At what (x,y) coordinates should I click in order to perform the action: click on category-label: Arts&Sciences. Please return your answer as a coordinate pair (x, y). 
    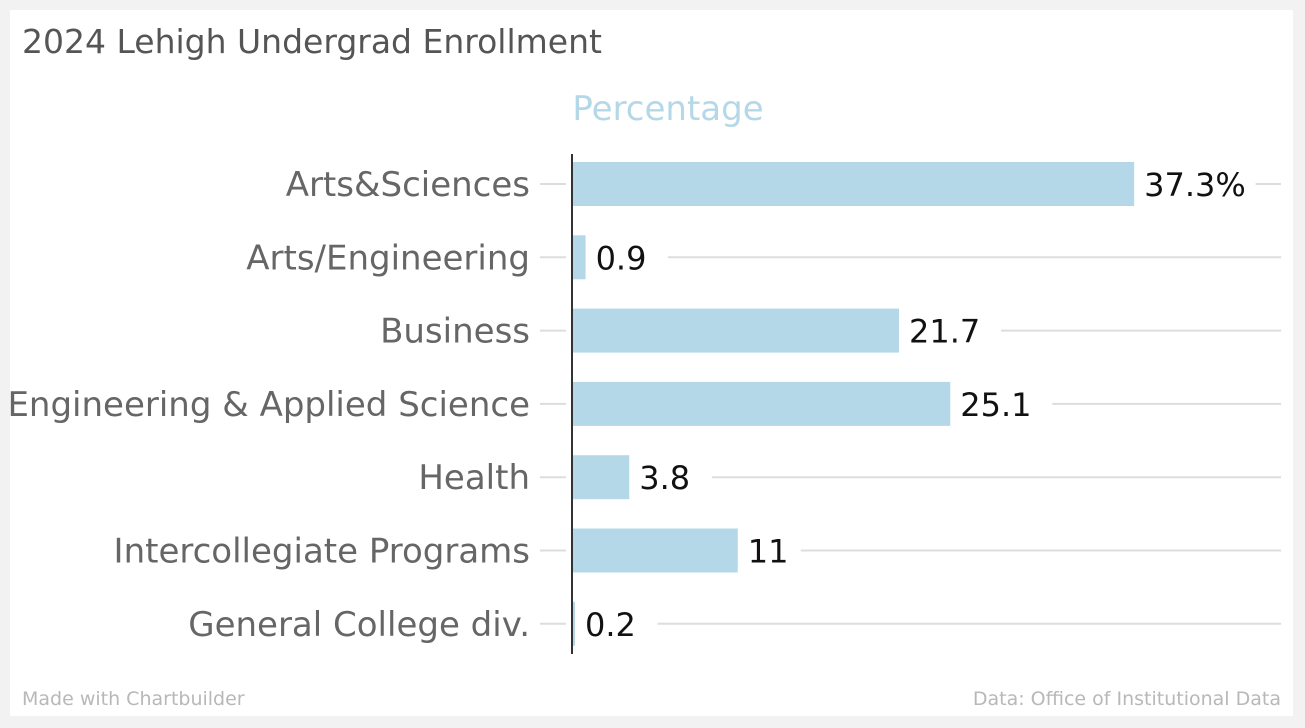
    Looking at the image, I should click on (408, 185).